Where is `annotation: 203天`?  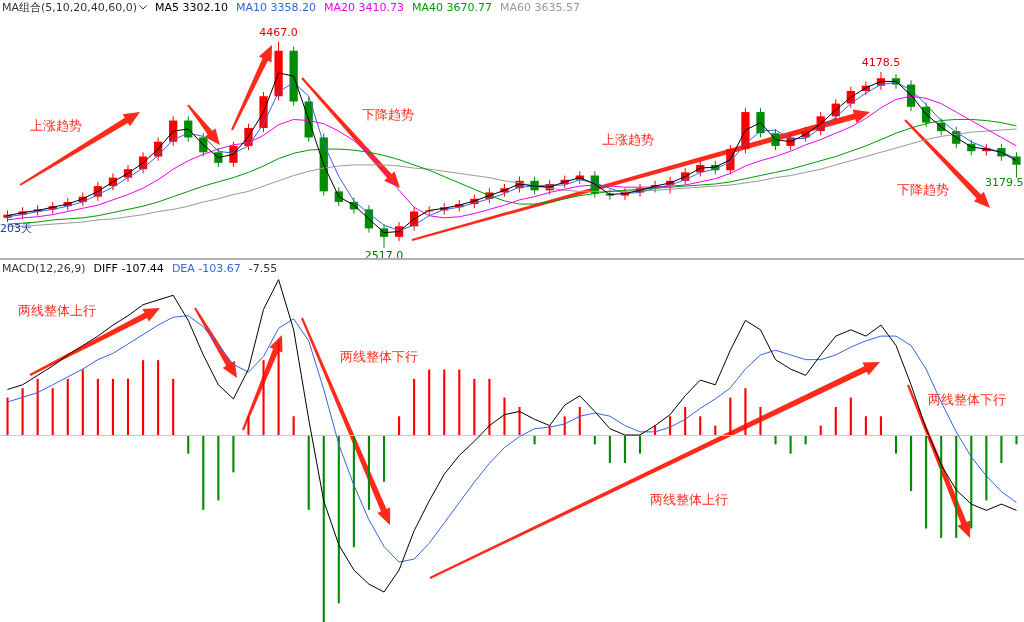 annotation: 203天 is located at coordinates (16, 228).